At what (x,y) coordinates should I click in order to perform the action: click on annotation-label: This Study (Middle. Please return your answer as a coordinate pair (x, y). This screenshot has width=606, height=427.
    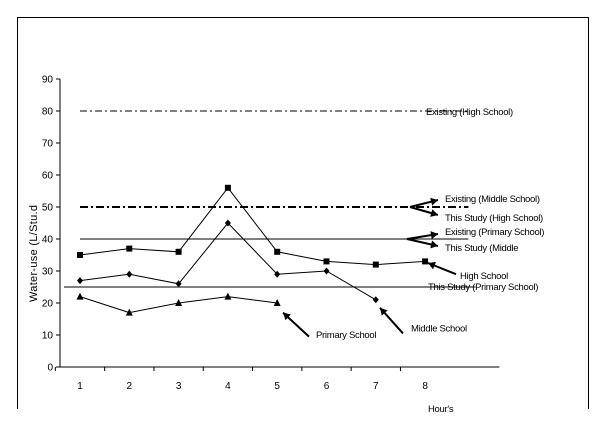
    Looking at the image, I should click on (481, 248).